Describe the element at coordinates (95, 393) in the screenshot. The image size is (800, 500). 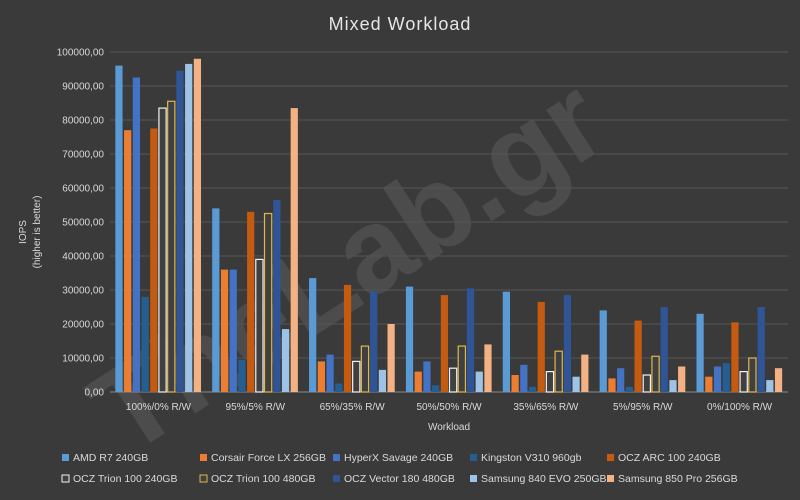
I see `y-tick-label: 0,00` at that location.